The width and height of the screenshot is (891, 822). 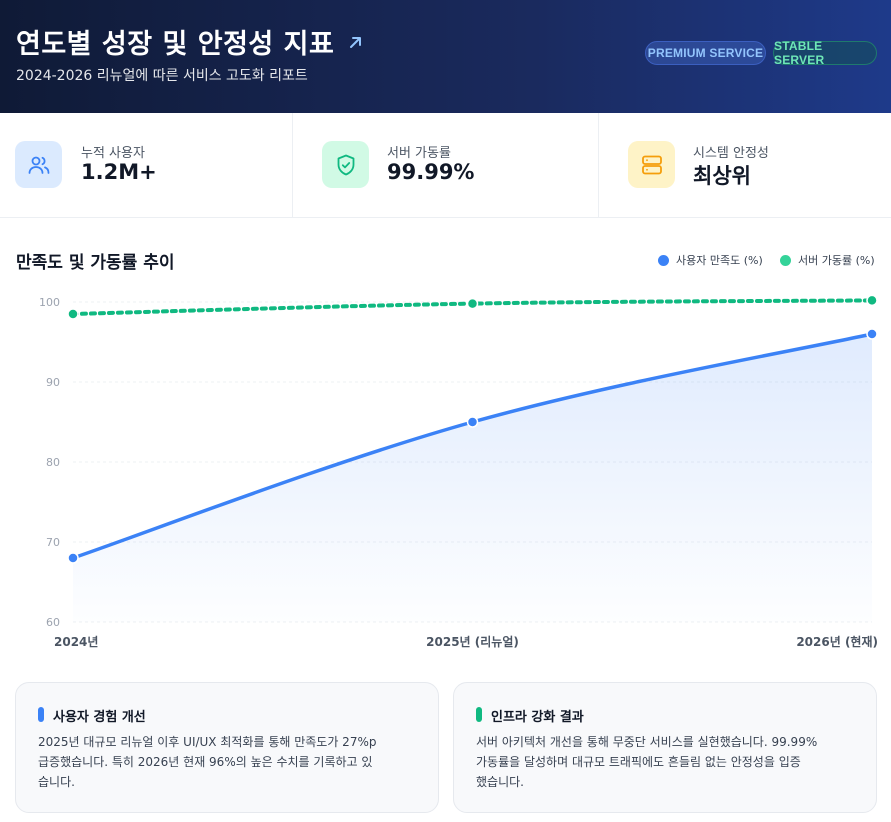 I want to click on stat-card-stability: 시스템 안정성 최상위, so click(x=745, y=165).